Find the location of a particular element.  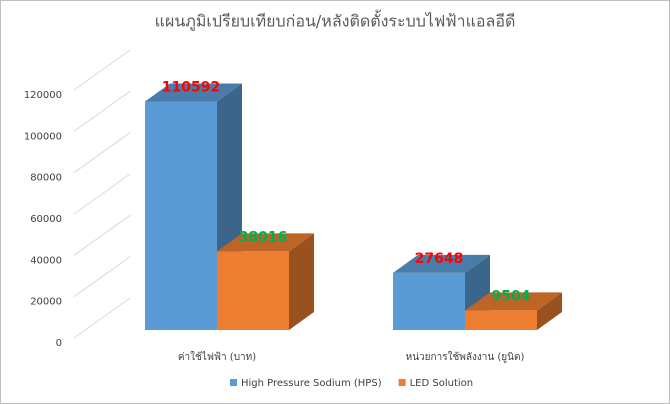

legend-label: High Pressure Sodium (HPS) is located at coordinates (311, 383).